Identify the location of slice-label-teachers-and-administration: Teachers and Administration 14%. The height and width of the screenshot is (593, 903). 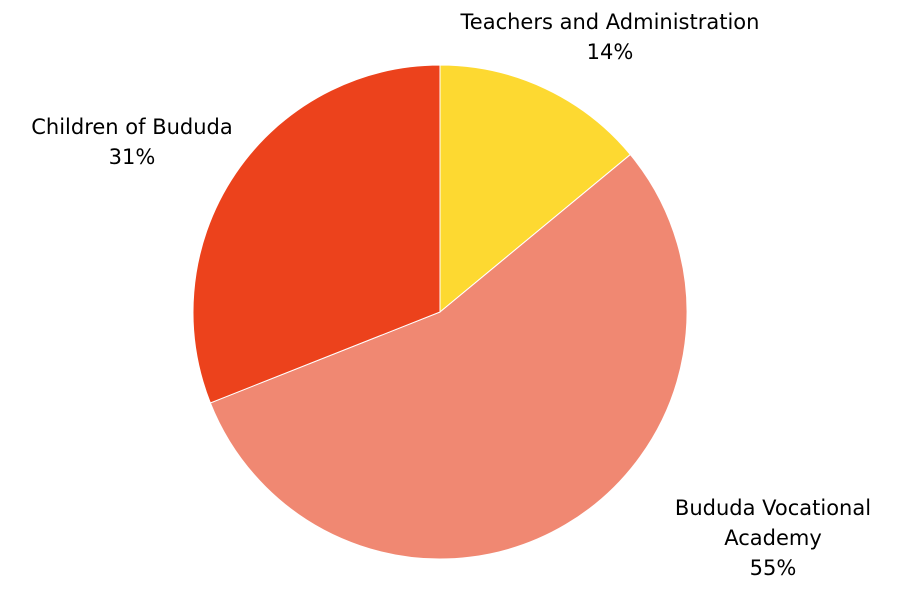
(610, 37).